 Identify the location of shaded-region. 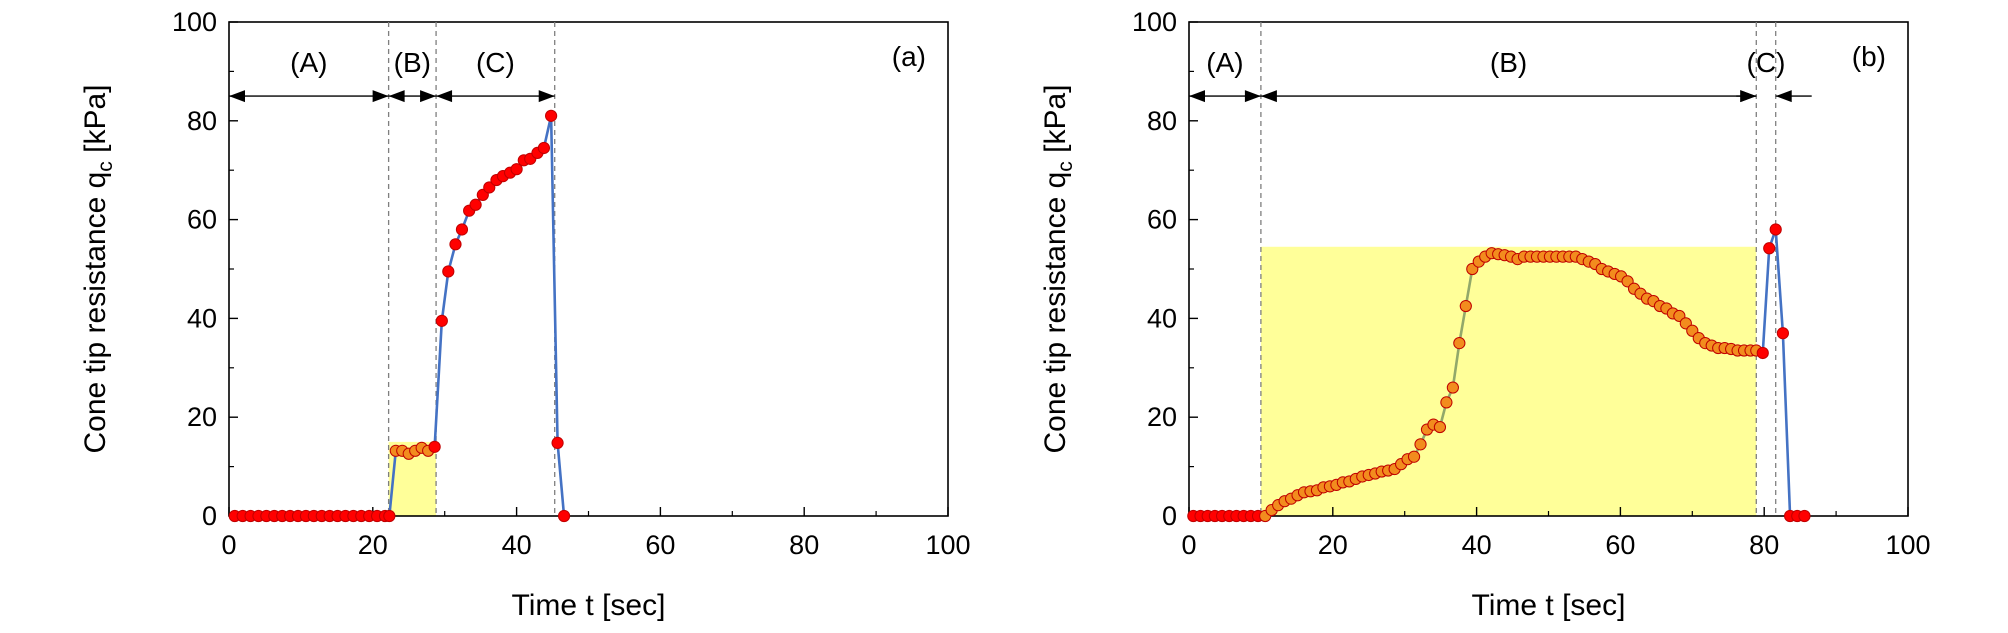
(1508, 381).